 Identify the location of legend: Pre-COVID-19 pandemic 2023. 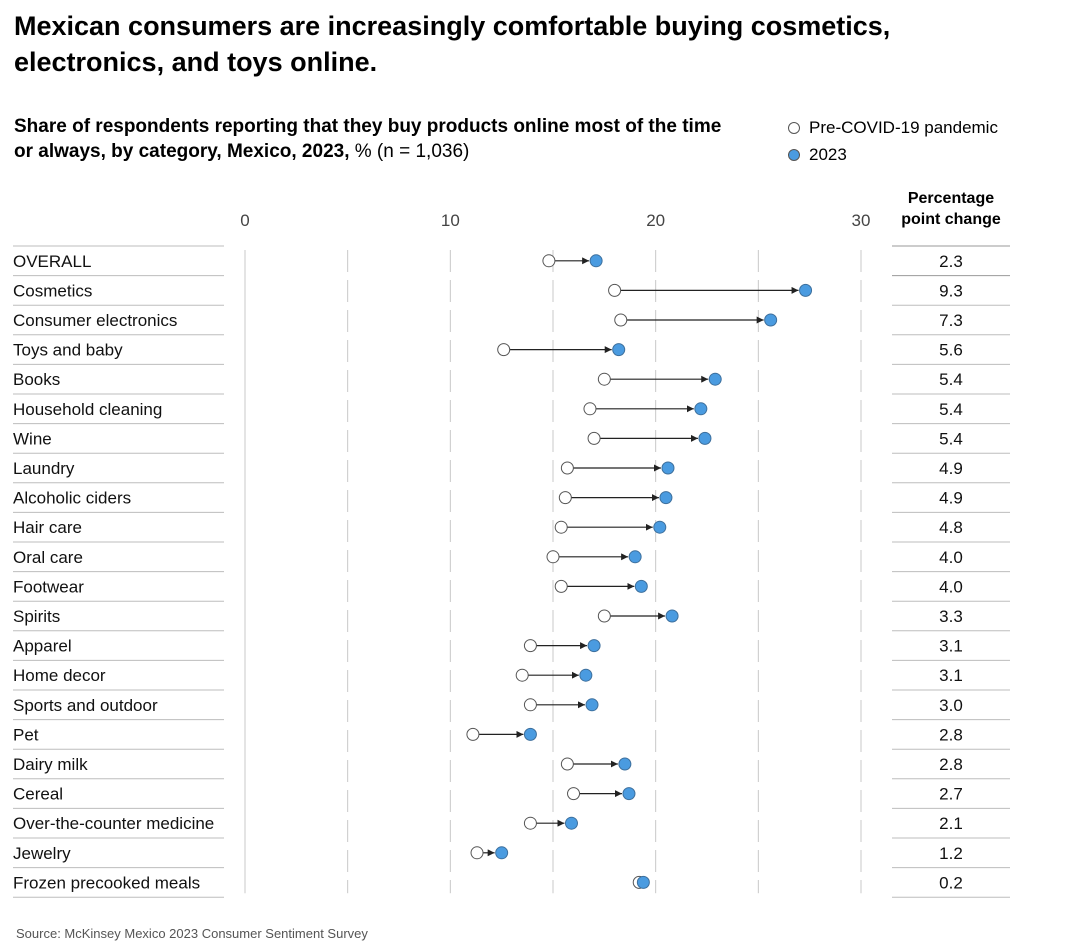
(893, 141).